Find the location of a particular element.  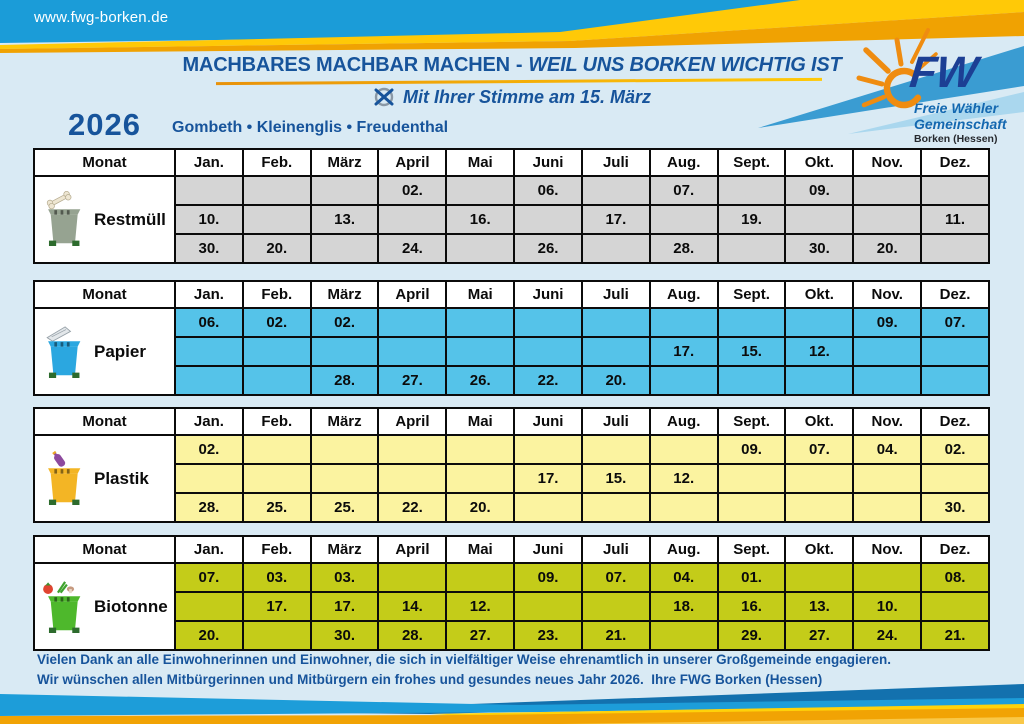

collection-date-cell: 15. is located at coordinates (751, 351).